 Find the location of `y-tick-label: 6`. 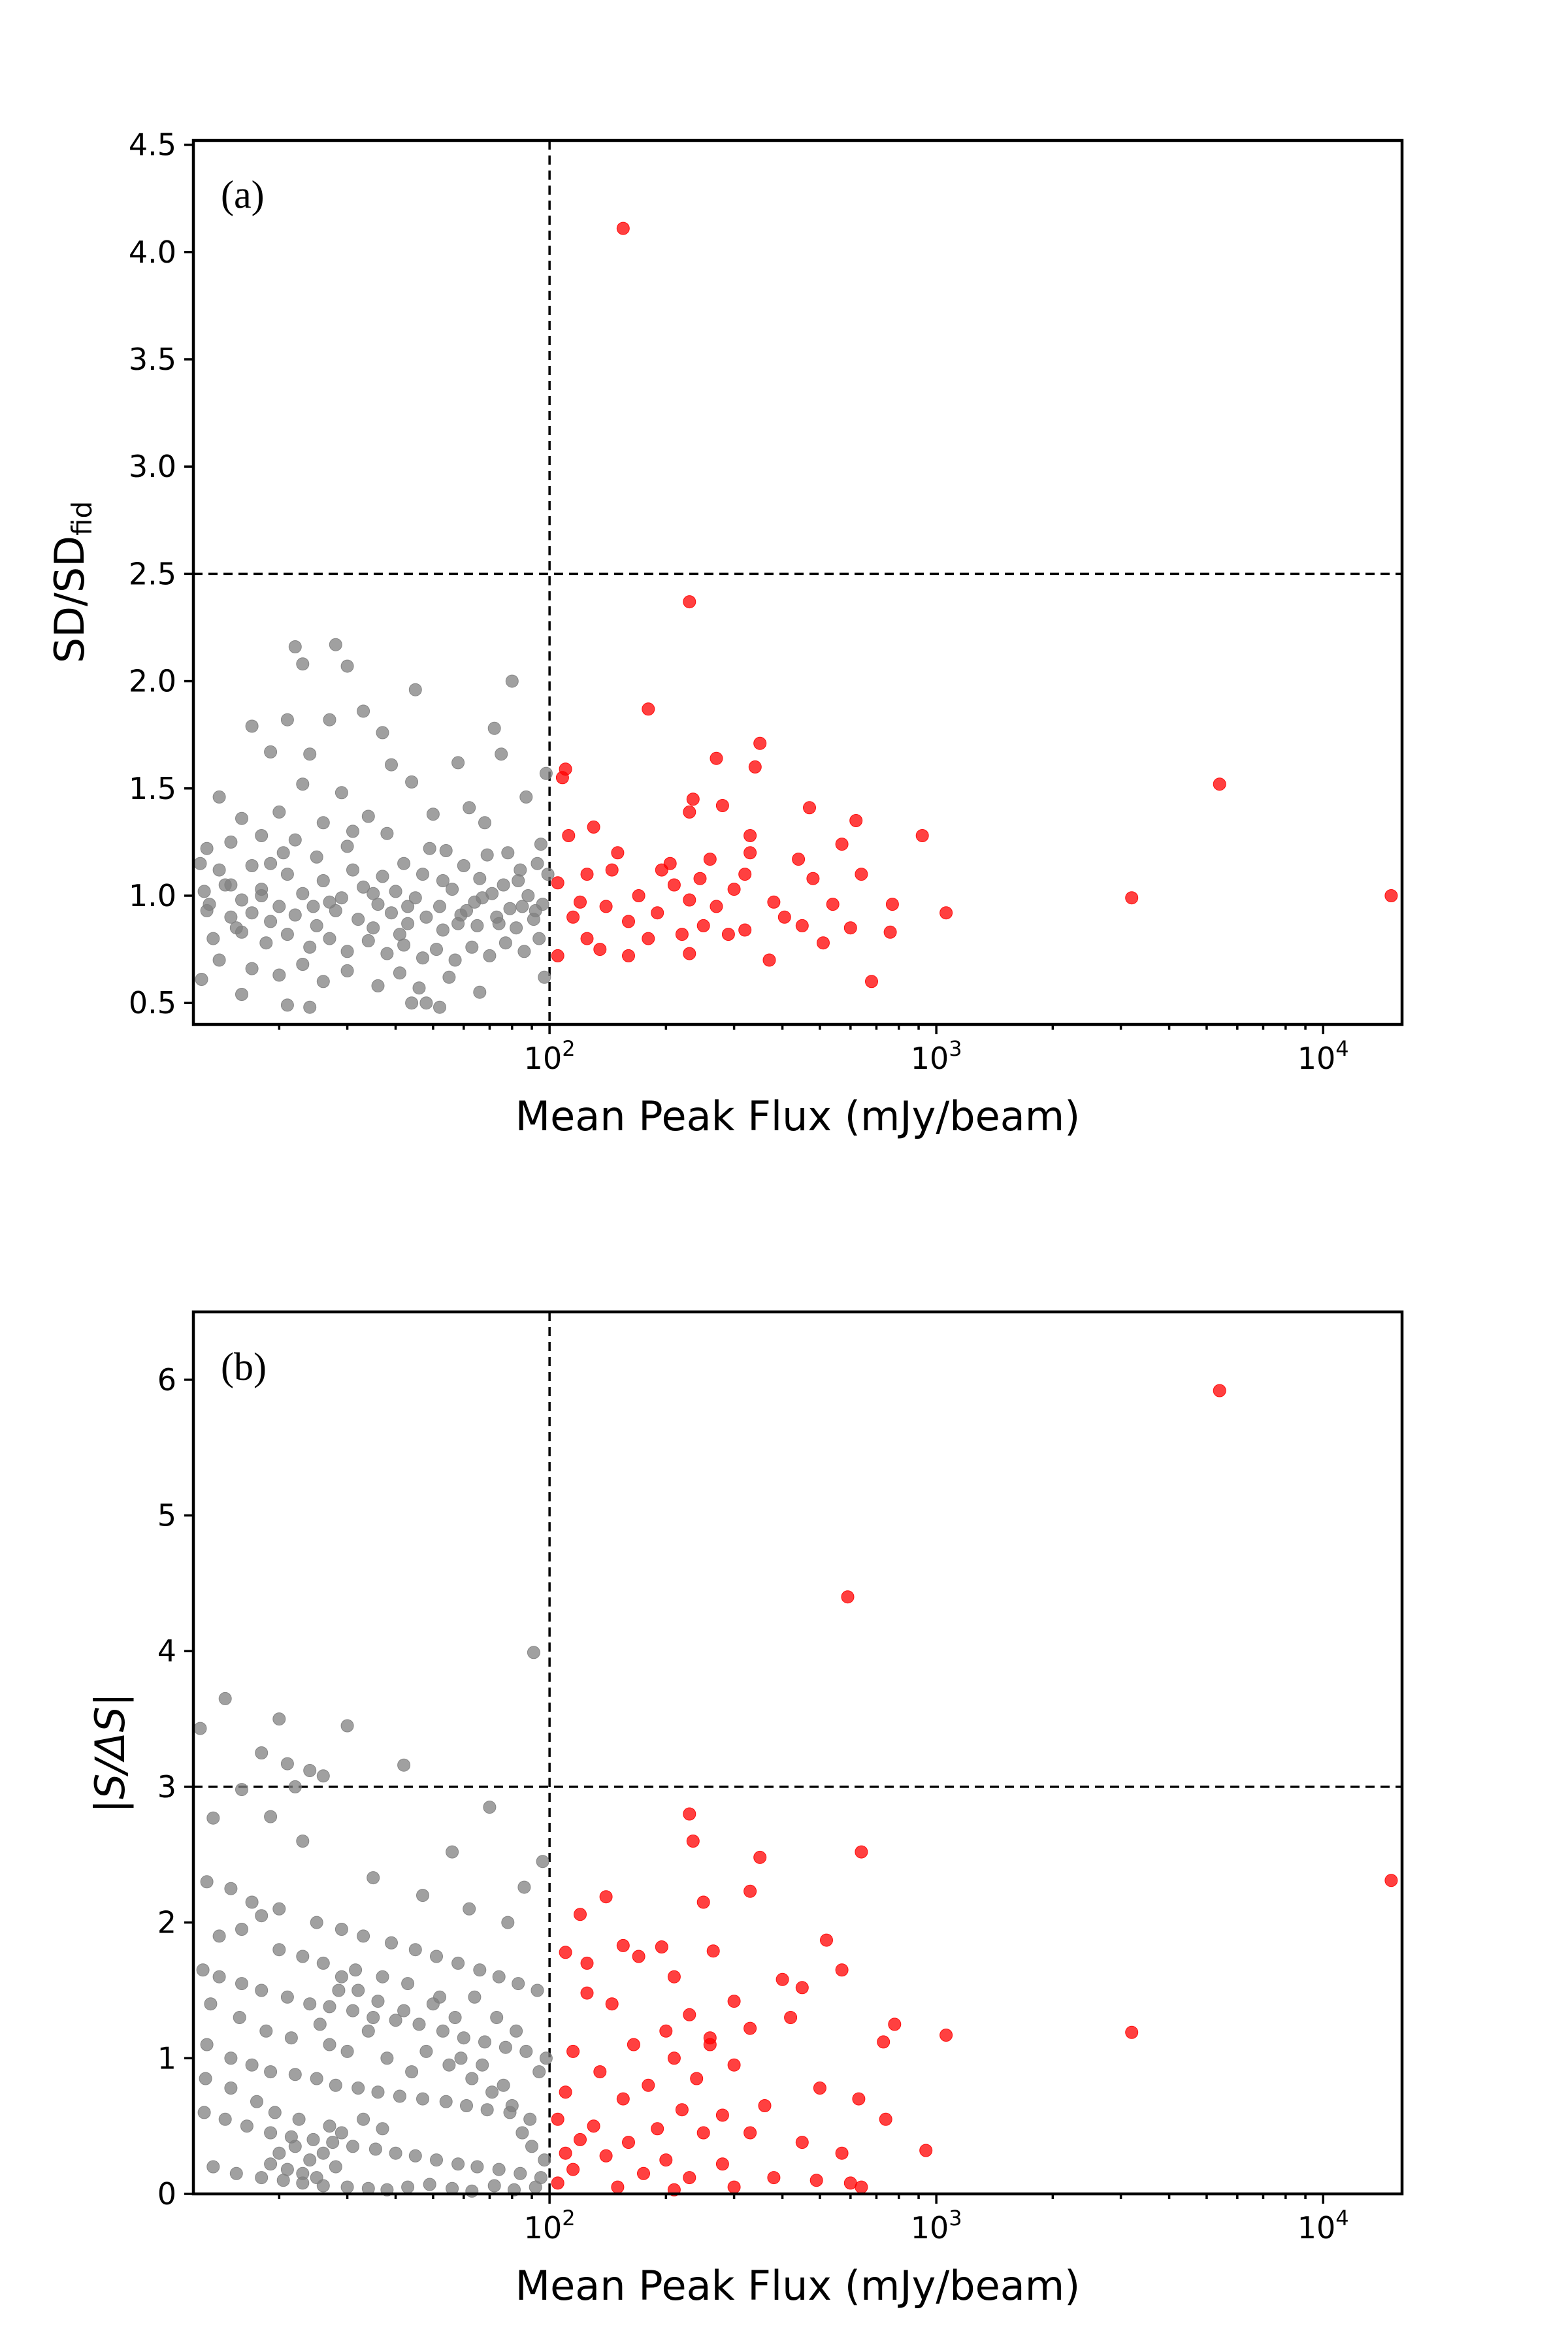

y-tick-label: 6 is located at coordinates (166, 1379).